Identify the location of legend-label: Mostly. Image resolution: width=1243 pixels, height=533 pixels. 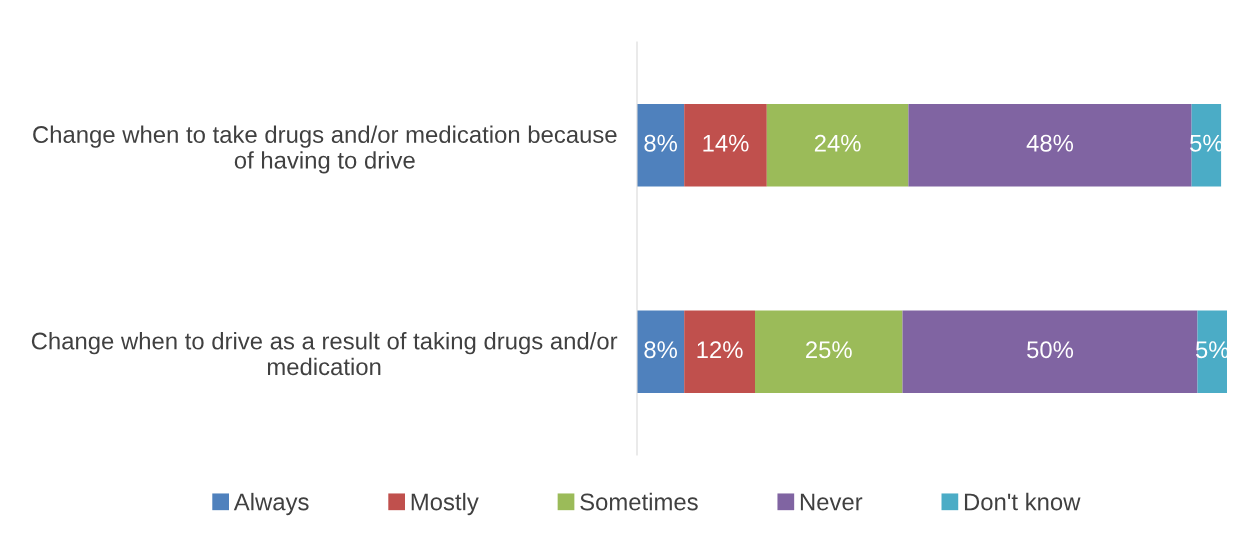
(445, 504).